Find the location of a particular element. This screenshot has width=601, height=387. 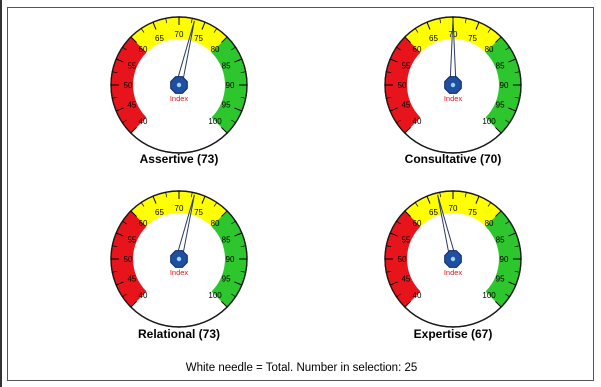

gauge-consultative-title: Consultative (70) is located at coordinates (453, 159).